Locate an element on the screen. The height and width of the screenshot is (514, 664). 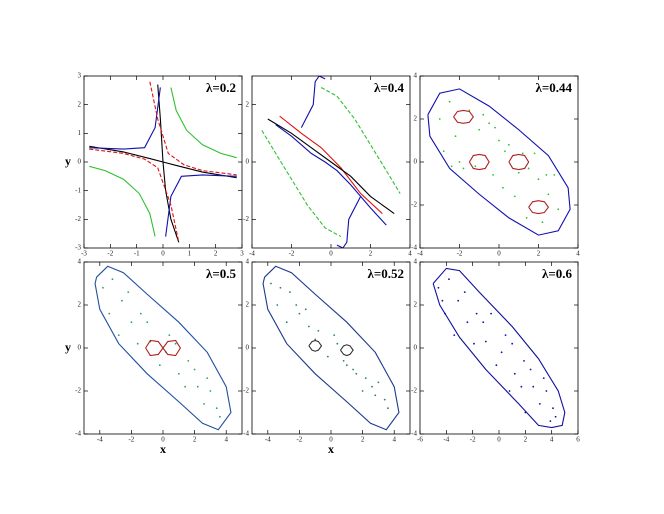
x-tick-label: -4 is located at coordinates (100, 440).